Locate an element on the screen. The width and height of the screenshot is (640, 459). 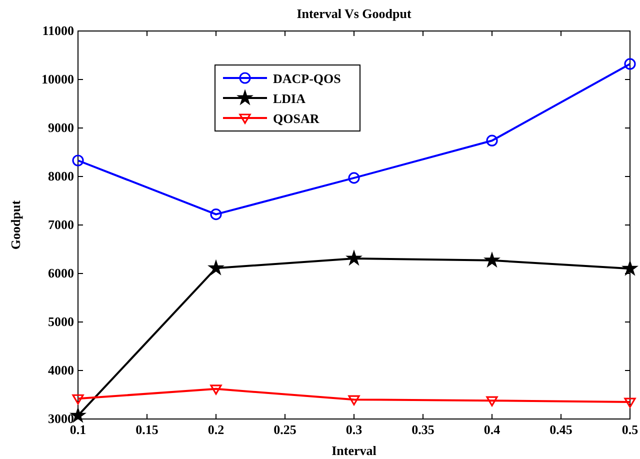
x-axis-title: Interval is located at coordinates (354, 450).